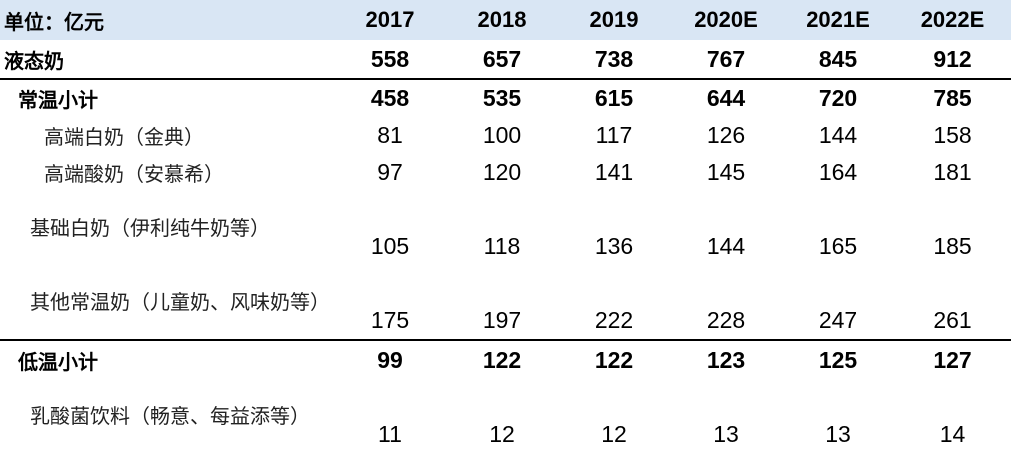 The width and height of the screenshot is (1011, 453). What do you see at coordinates (124, 137) in the screenshot?
I see `row-label: 高端白奶（金典）` at bounding box center [124, 137].